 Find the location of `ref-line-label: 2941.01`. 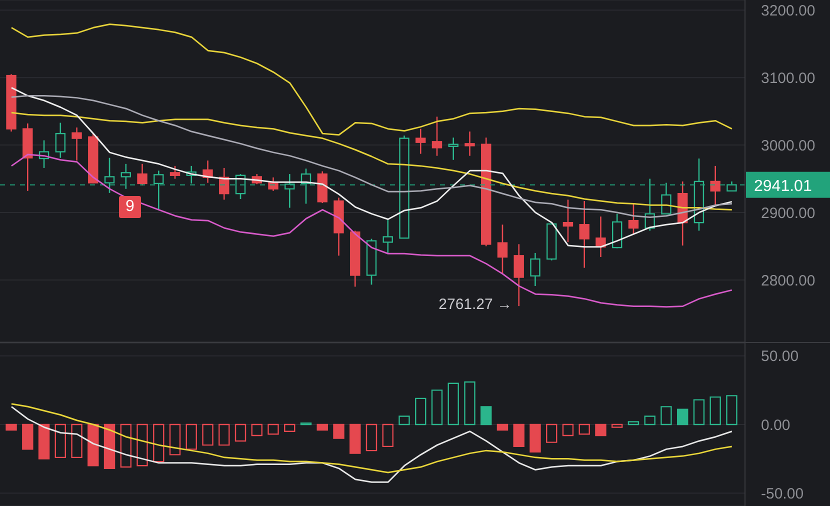

ref-line-label: 2941.01 is located at coordinates (783, 186).